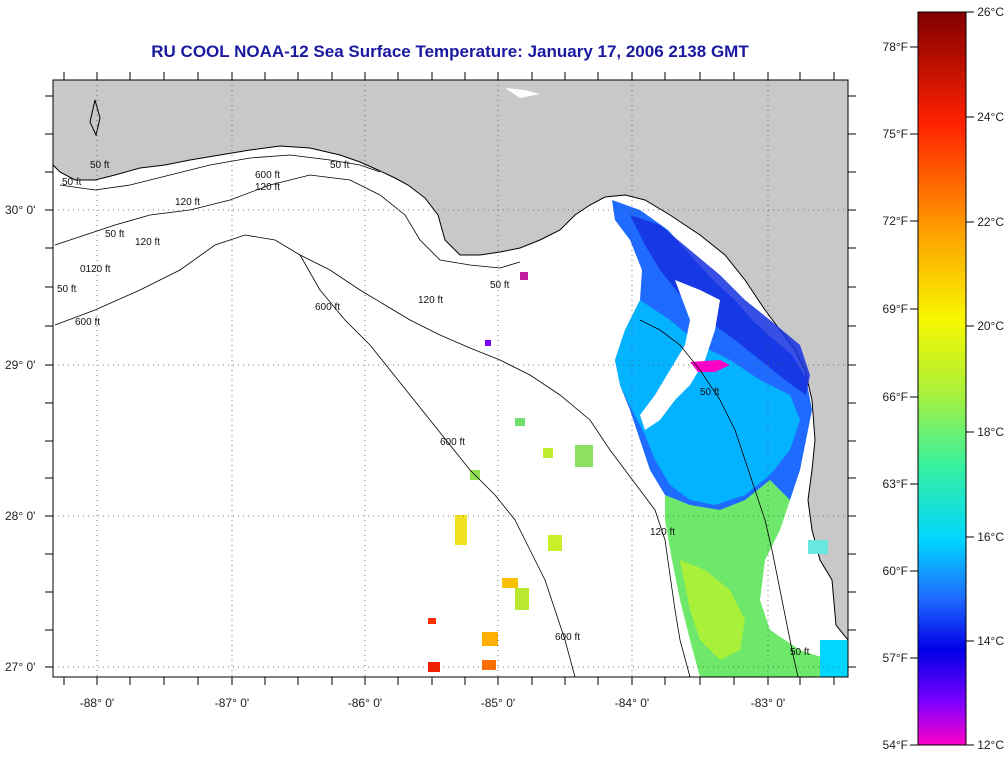  What do you see at coordinates (990, 432) in the screenshot?
I see `colorbar-c-label: 18°C` at bounding box center [990, 432].